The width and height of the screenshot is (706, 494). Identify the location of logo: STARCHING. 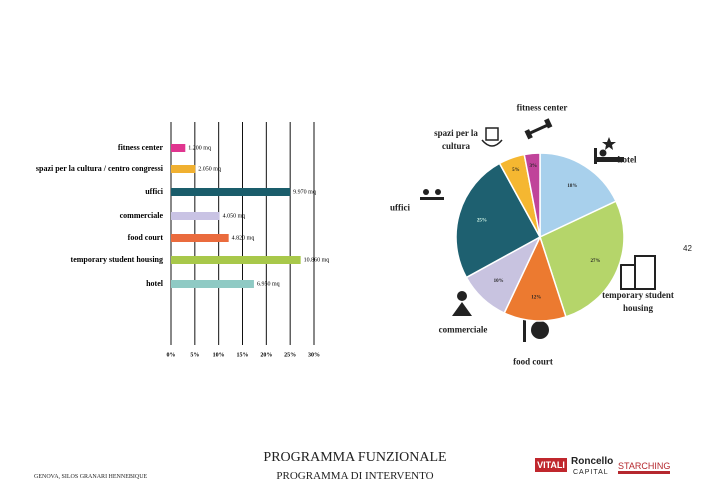
(644, 467).